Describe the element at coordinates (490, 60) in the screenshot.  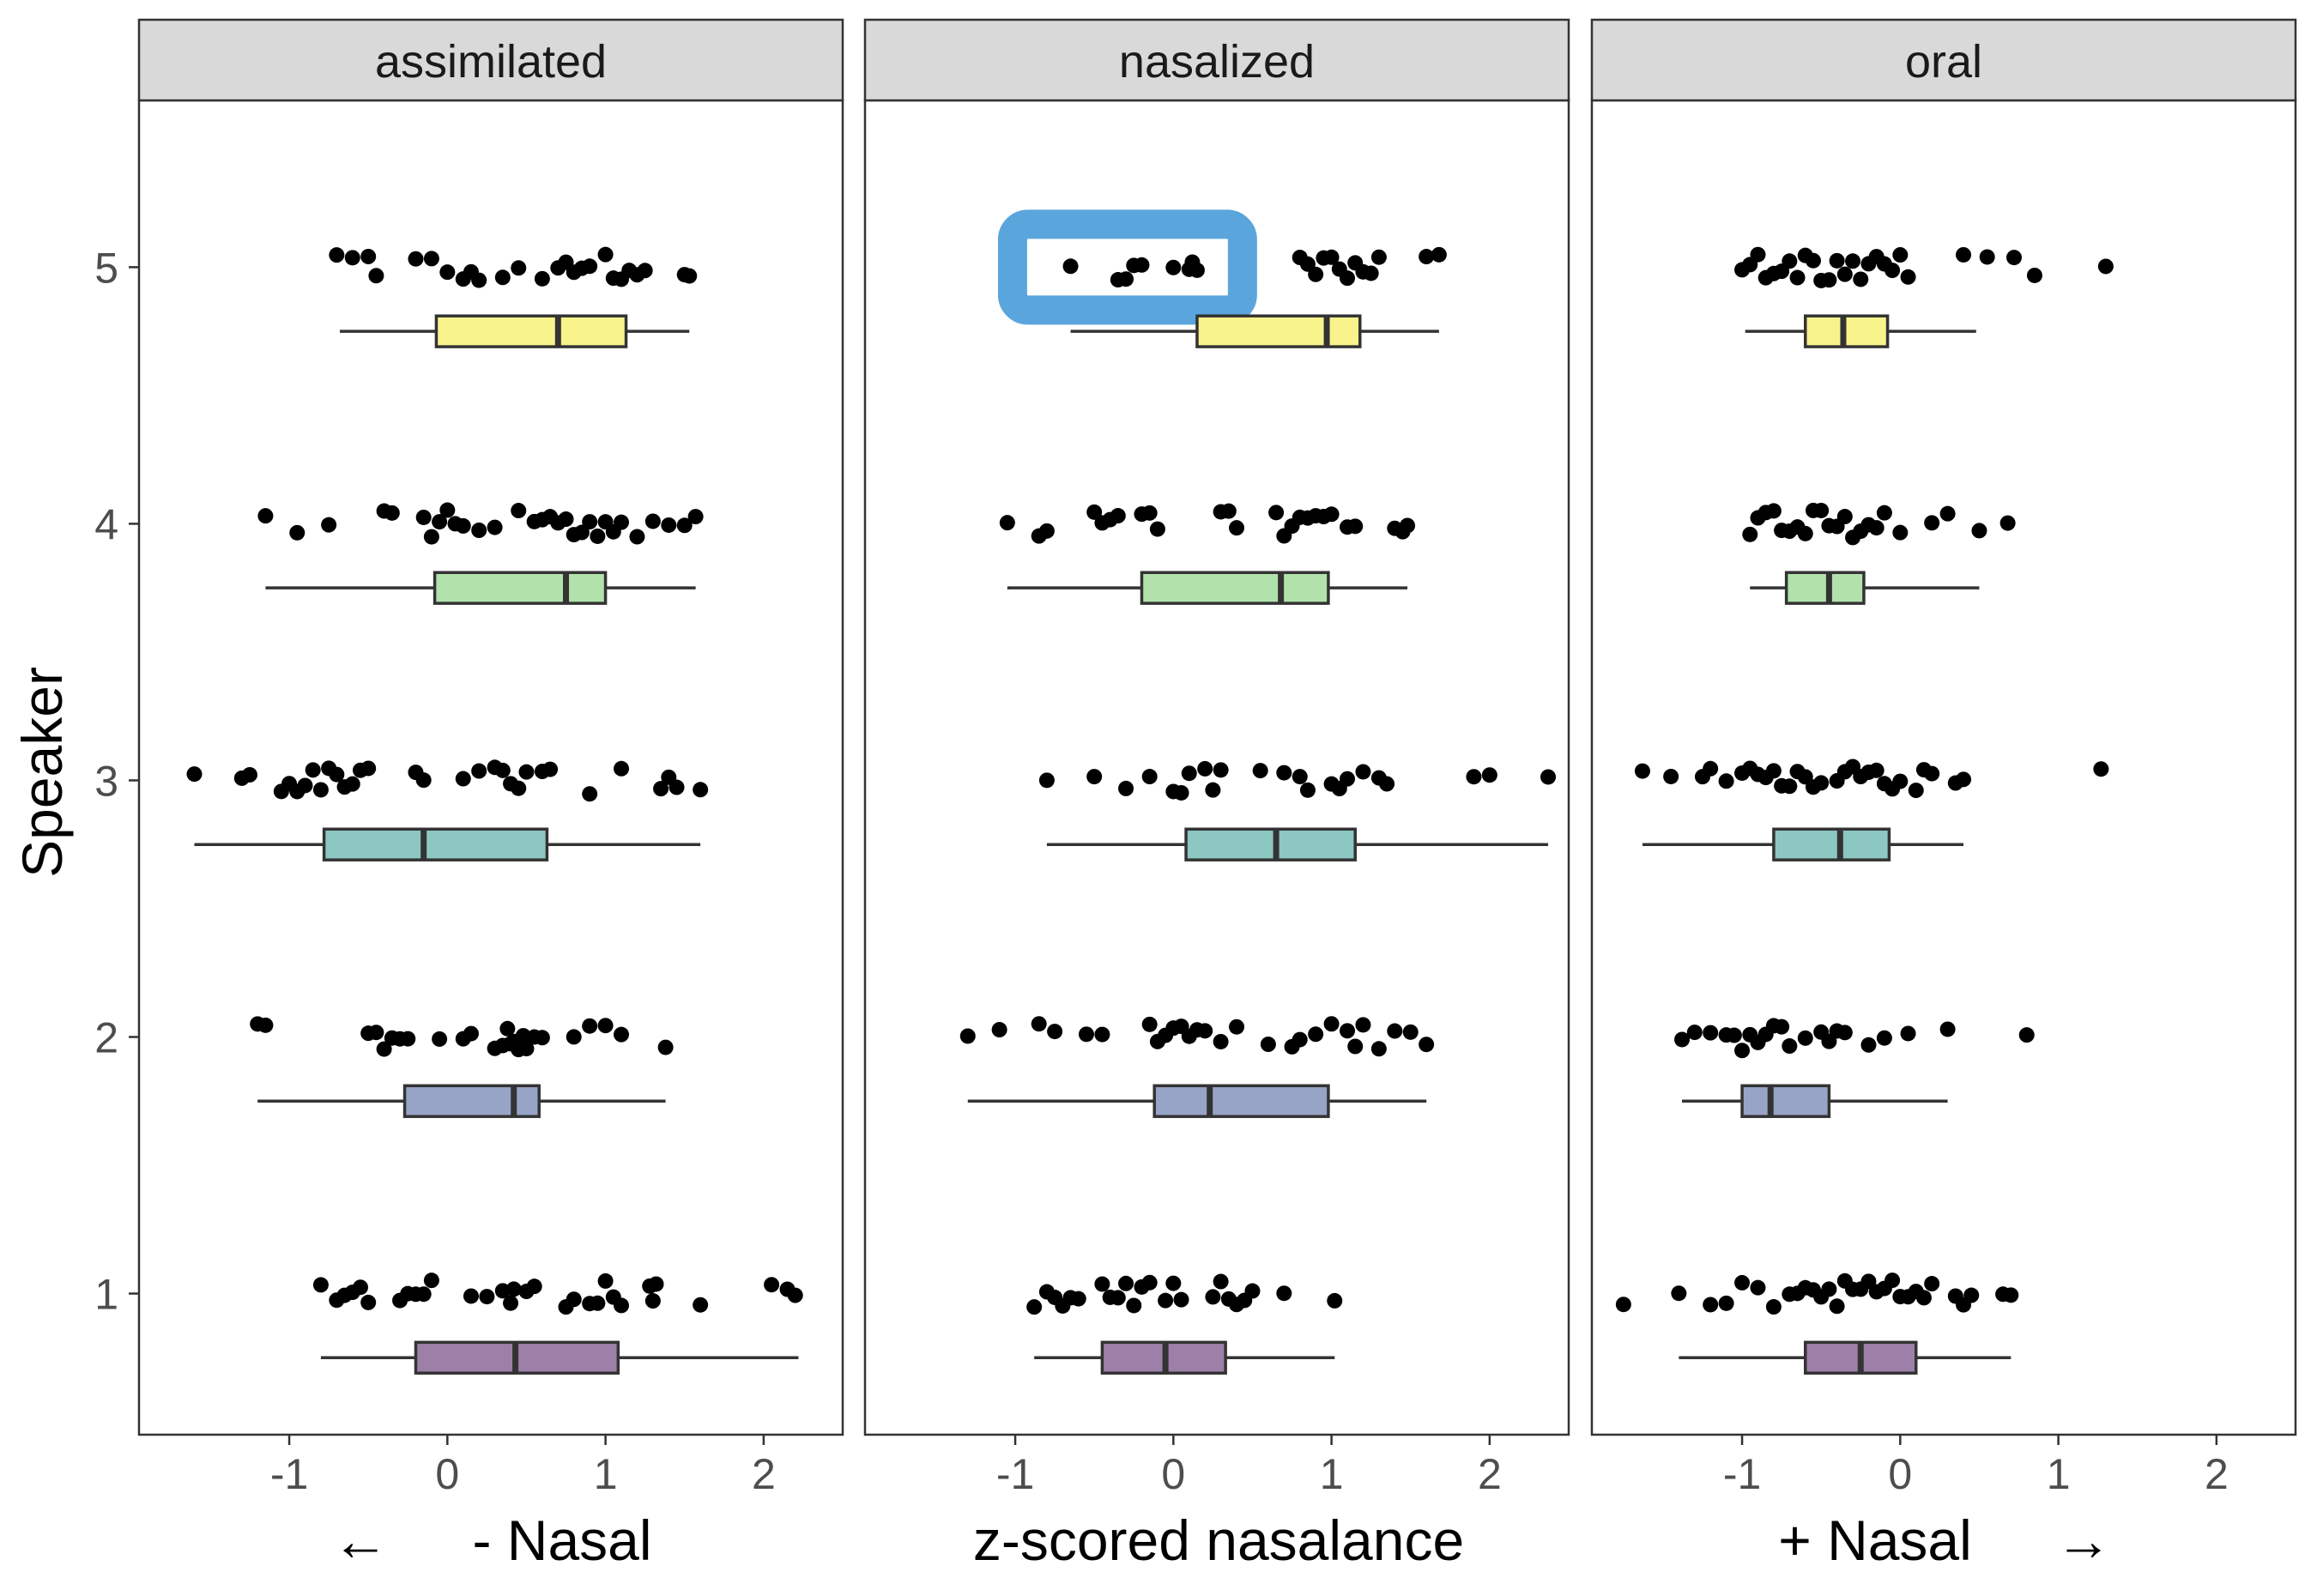
I see `panel-strip` at that location.